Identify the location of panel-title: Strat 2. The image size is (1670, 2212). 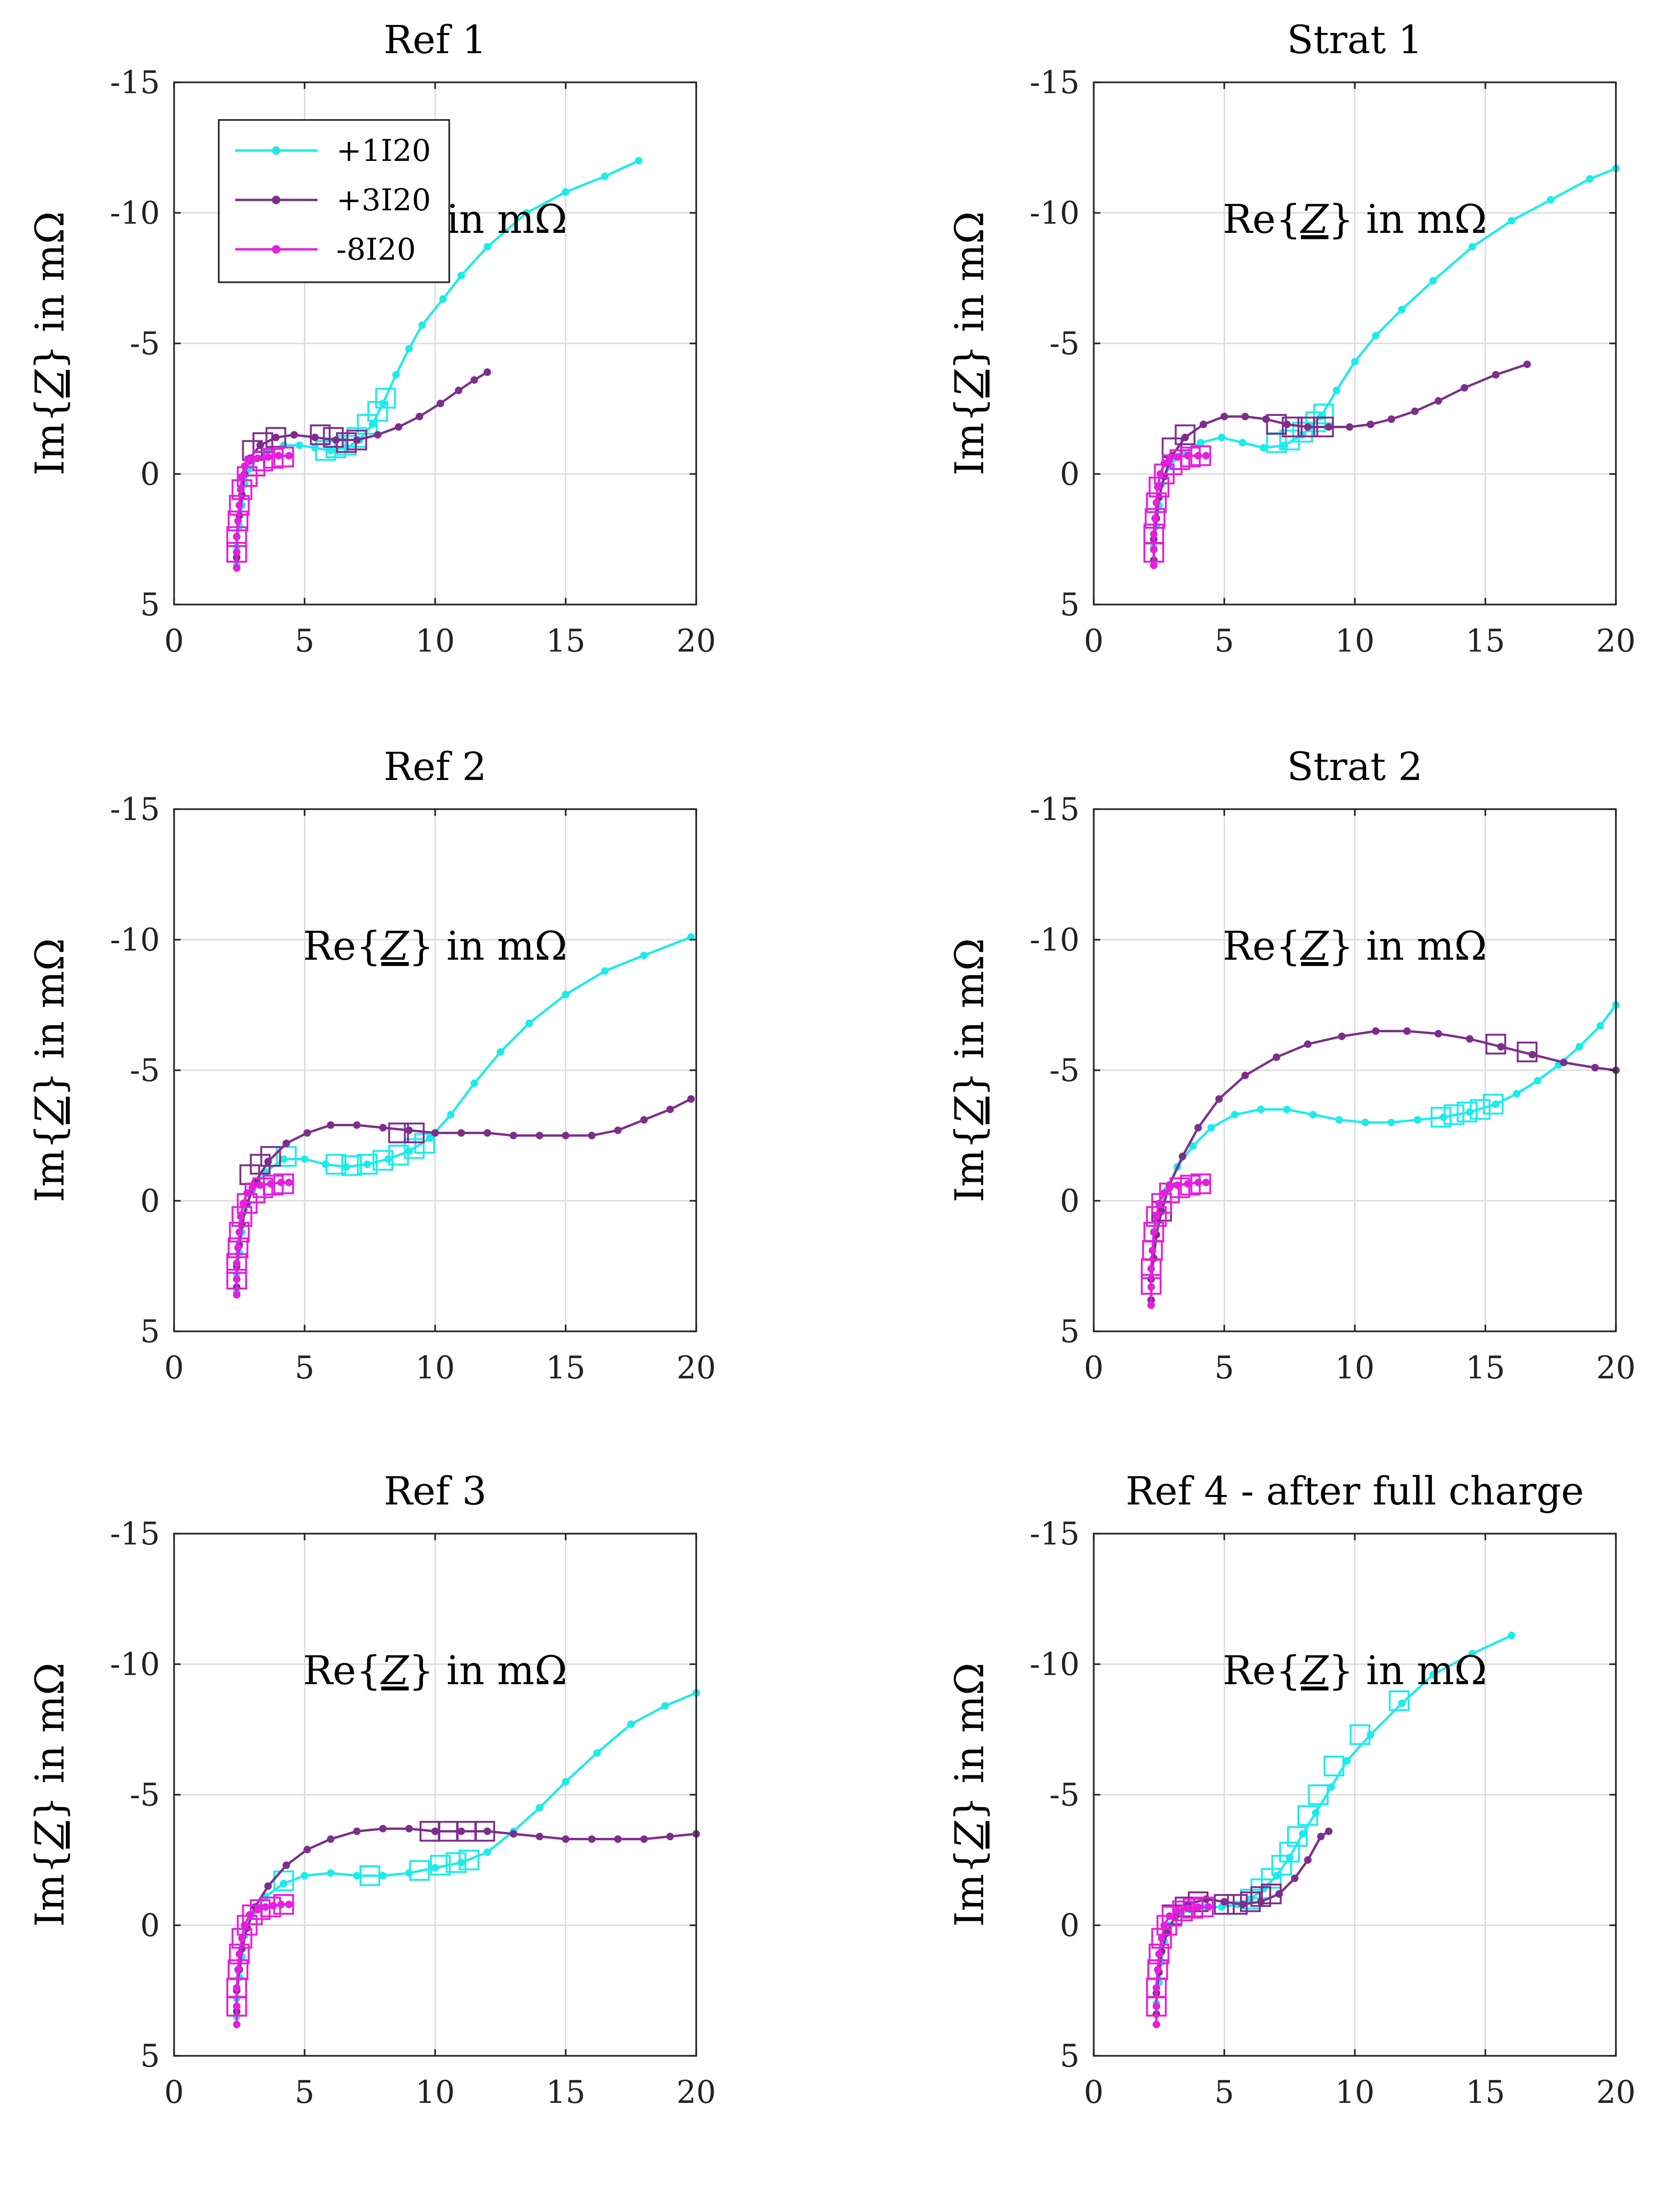
(1355, 767).